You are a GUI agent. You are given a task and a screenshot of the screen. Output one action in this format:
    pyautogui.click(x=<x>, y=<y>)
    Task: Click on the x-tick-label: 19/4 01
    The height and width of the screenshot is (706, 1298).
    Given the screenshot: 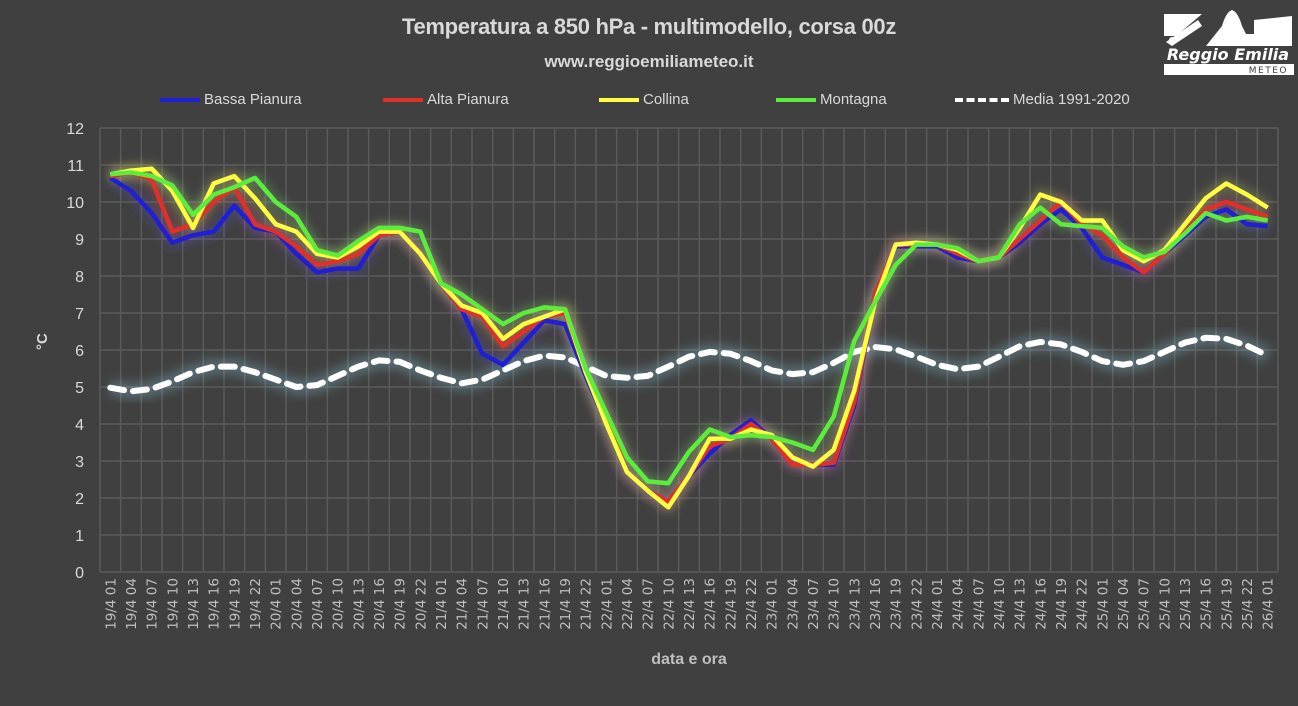 What is the action you would take?
    pyautogui.click(x=111, y=604)
    